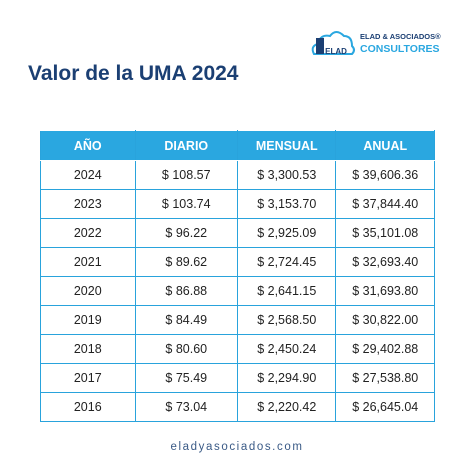  What do you see at coordinates (186, 175) in the screenshot?
I see `table-cell: $ 108.57` at bounding box center [186, 175].